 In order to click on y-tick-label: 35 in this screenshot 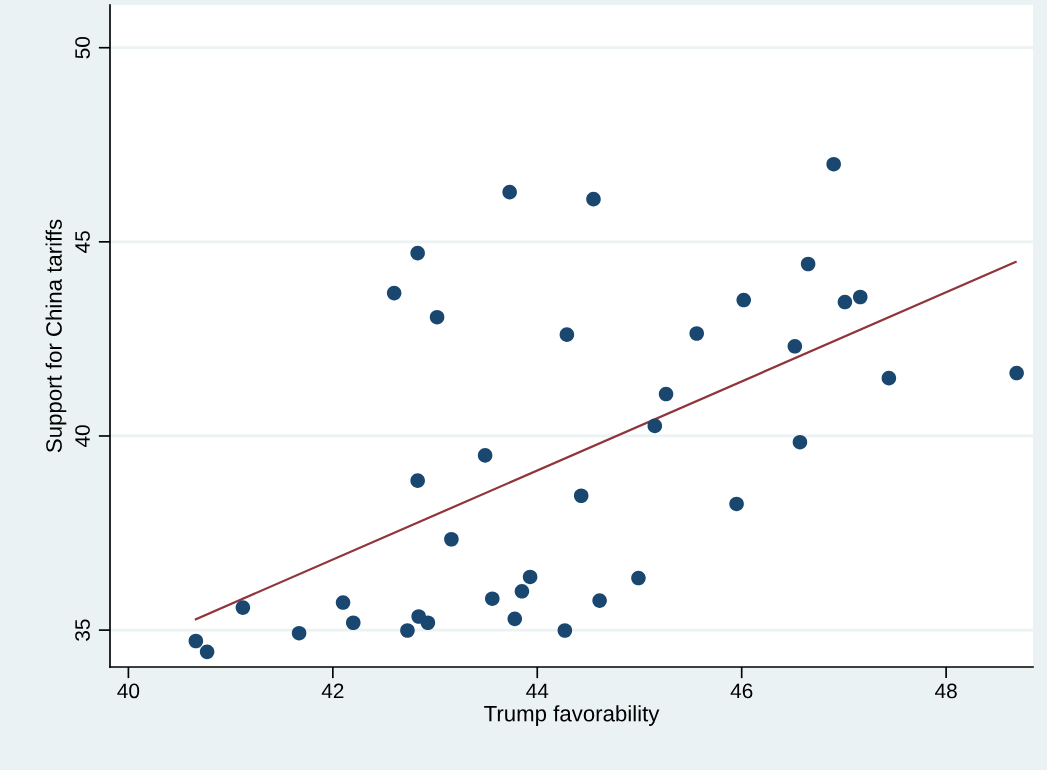, I will do `click(82, 630)`.